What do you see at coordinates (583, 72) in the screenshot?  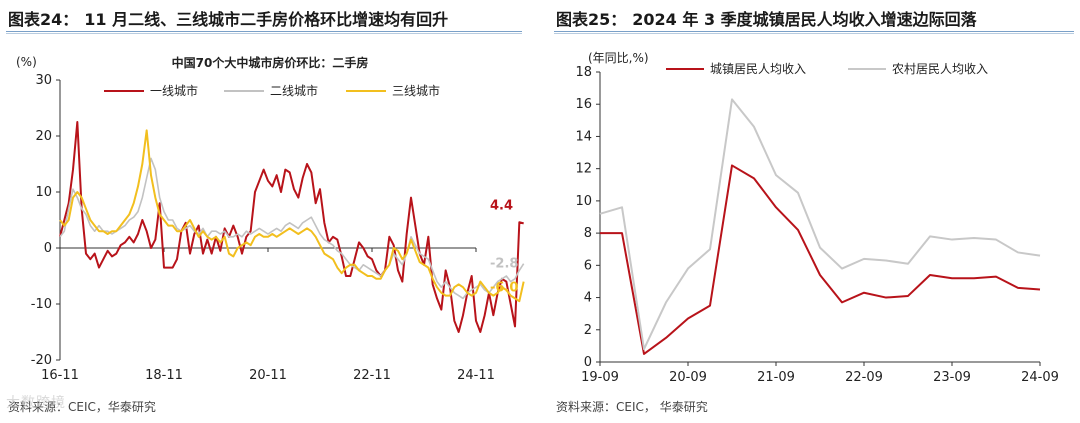 I see `y-tick-label: 18` at bounding box center [583, 72].